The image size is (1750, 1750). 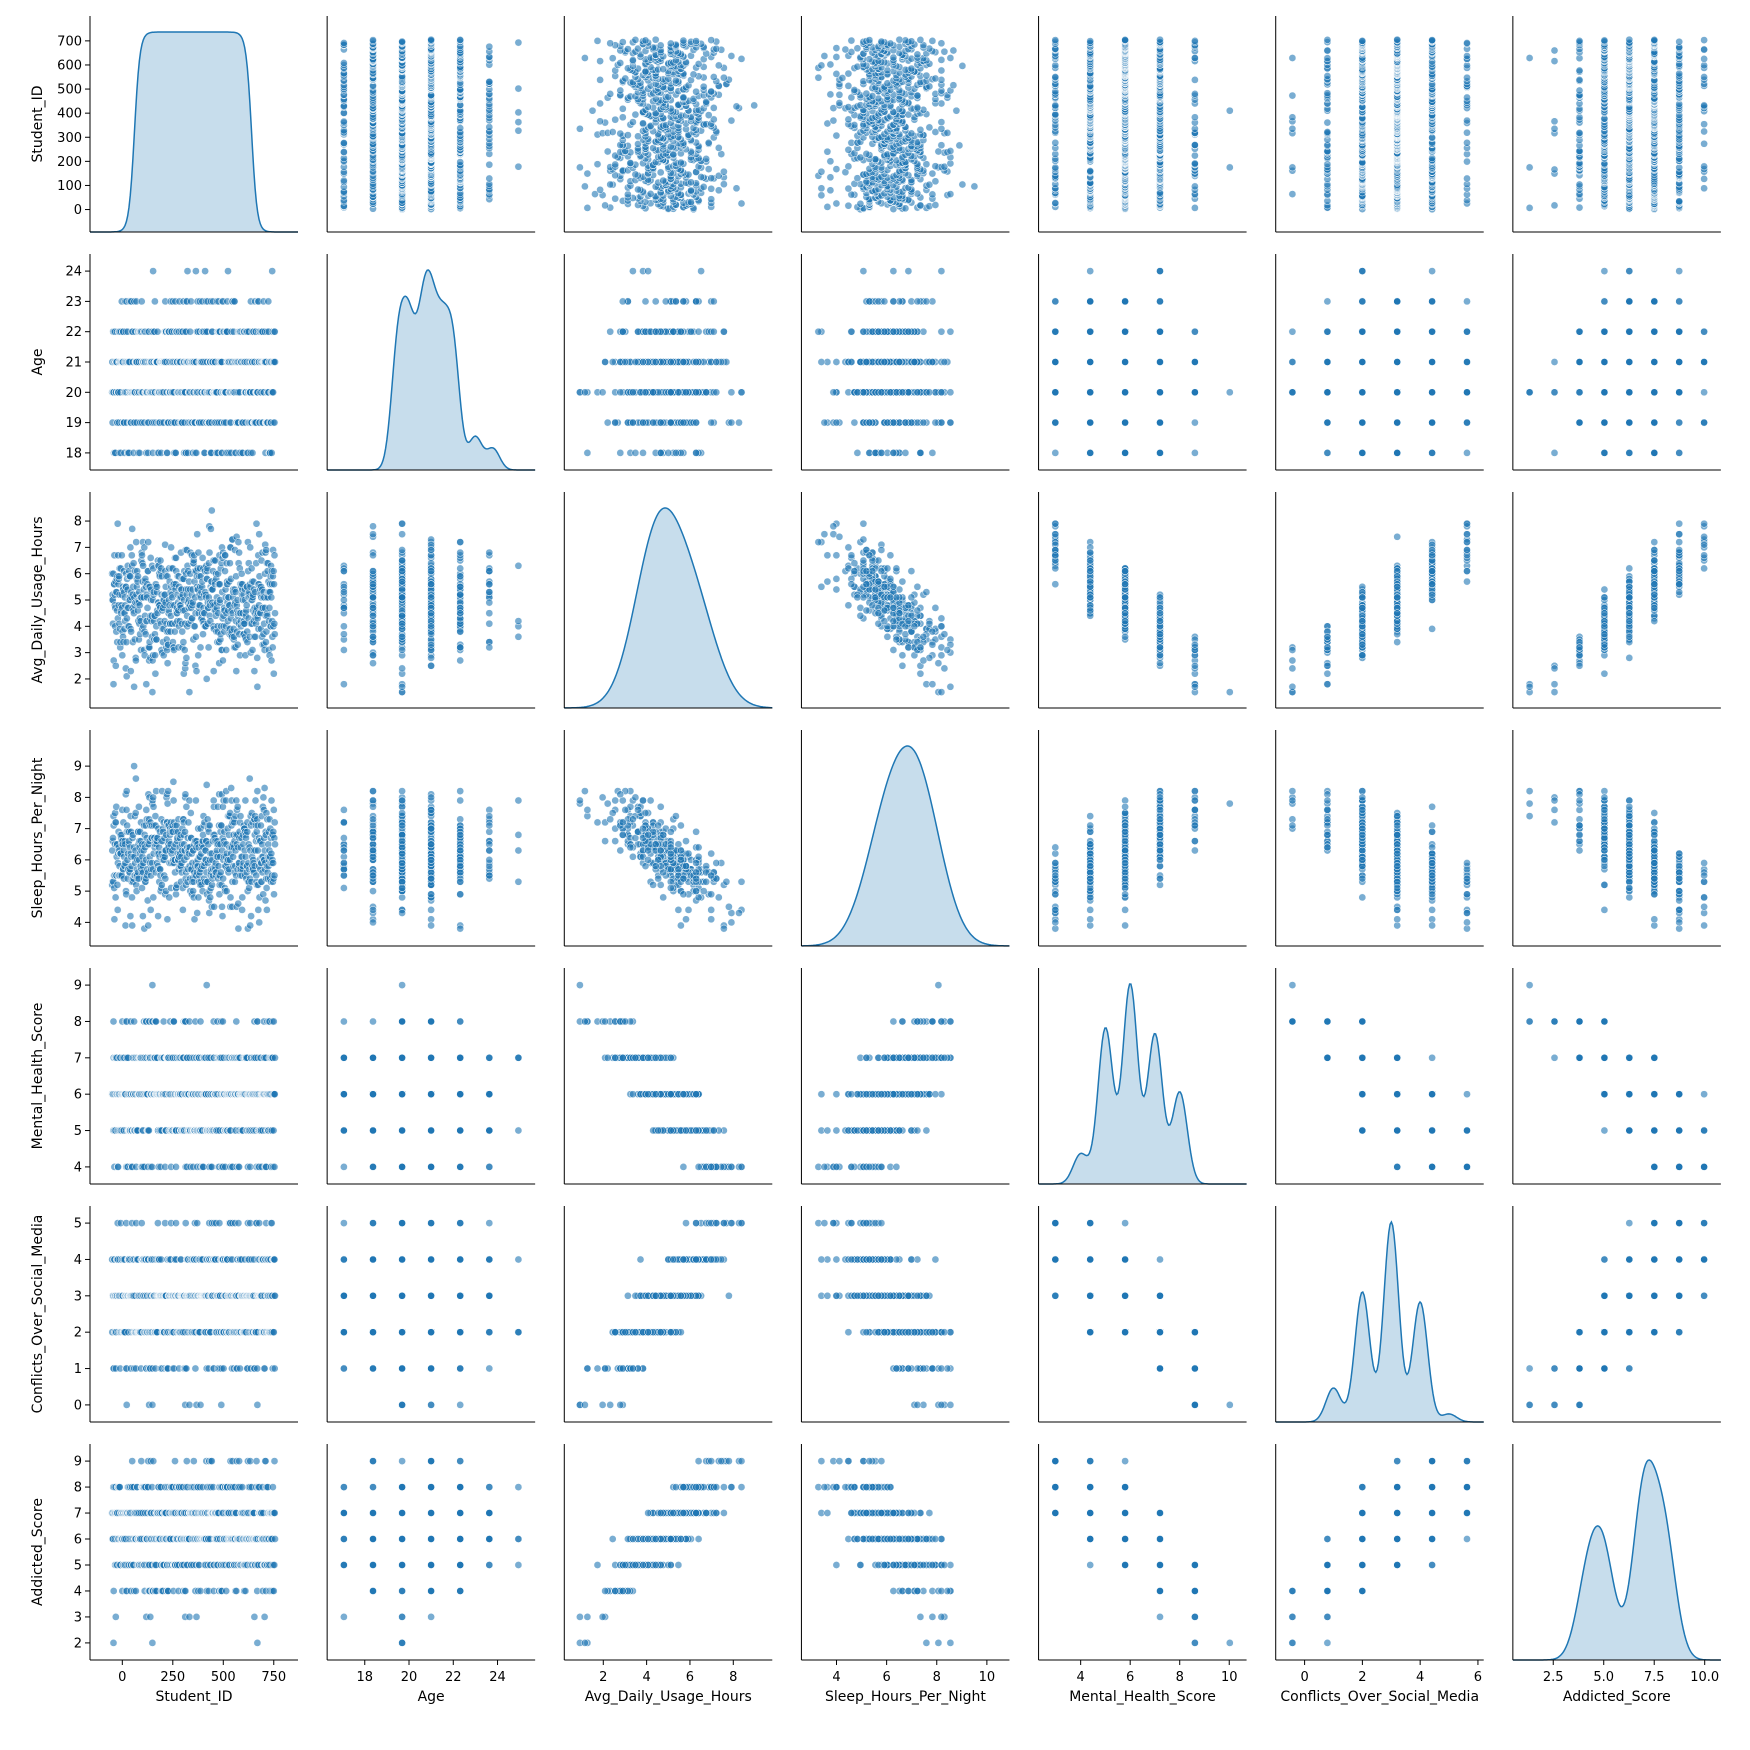 I want to click on y-tick-label: 500, so click(x=69, y=90).